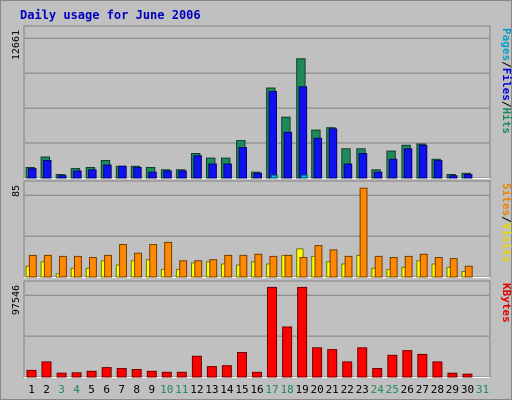  What do you see at coordinates (61, 389) in the screenshot?
I see `day-label-3: 3` at bounding box center [61, 389].